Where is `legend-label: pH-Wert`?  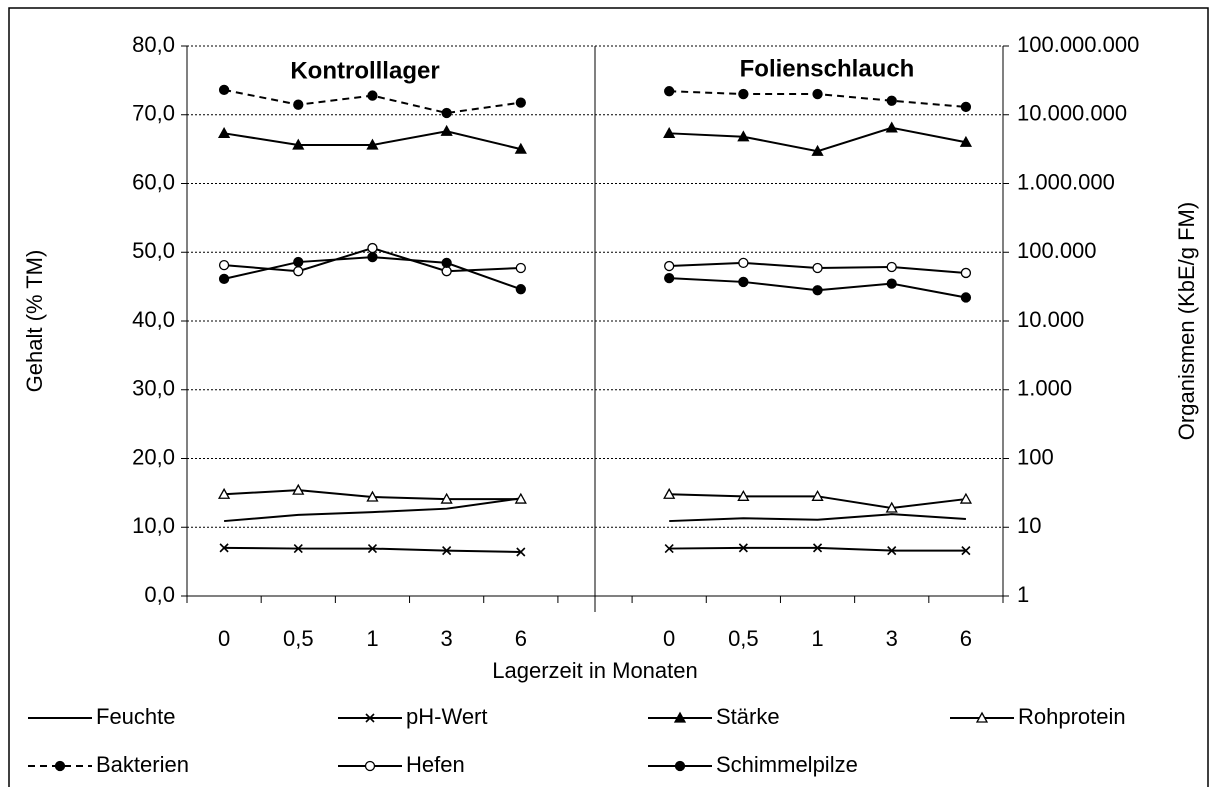 legend-label: pH-Wert is located at coordinates (447, 716).